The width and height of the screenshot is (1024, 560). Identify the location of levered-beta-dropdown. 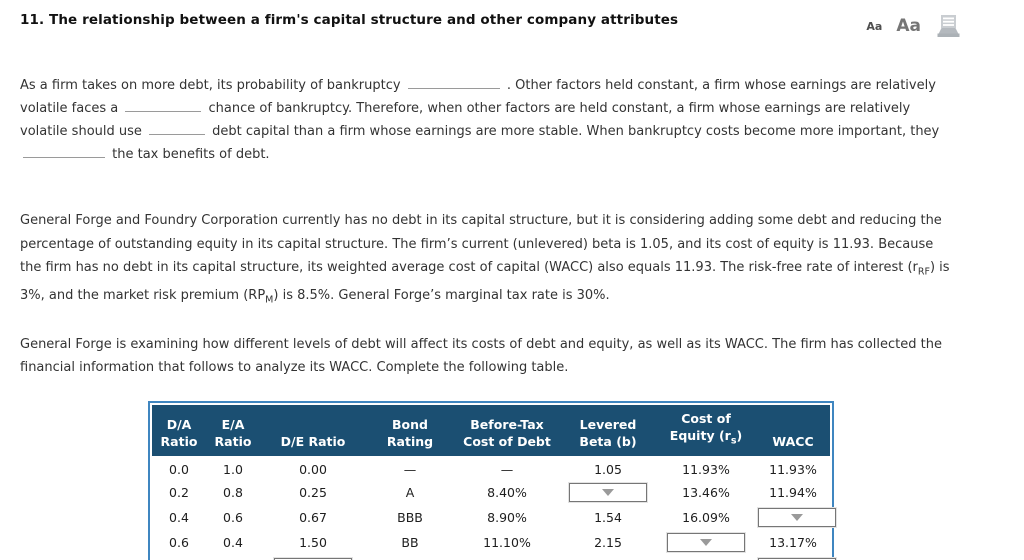
(608, 492).